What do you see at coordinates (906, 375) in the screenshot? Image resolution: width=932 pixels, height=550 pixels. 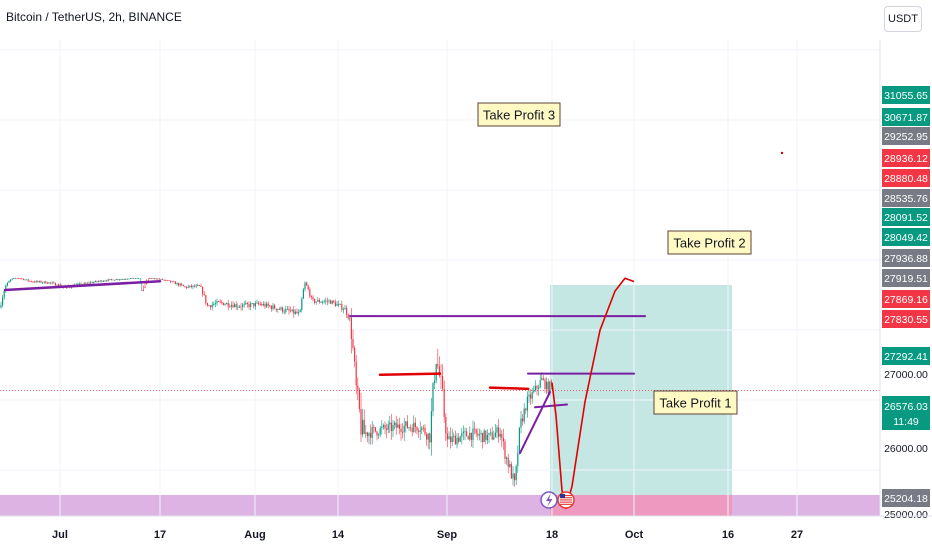 I see `y-tick-label: 27000.00` at bounding box center [906, 375].